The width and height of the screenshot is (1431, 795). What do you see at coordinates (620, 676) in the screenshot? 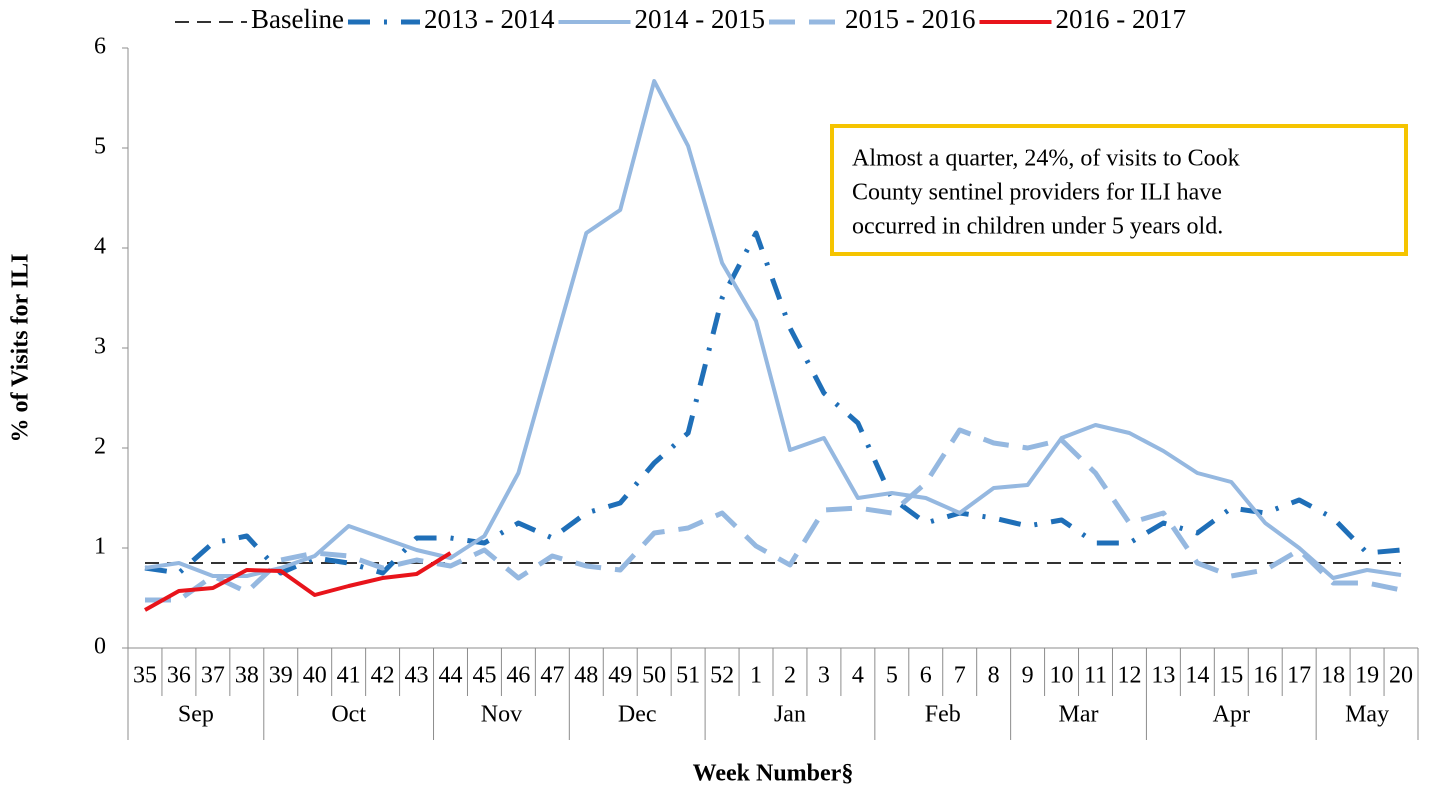
I see `x-tick-label: 49` at bounding box center [620, 676].